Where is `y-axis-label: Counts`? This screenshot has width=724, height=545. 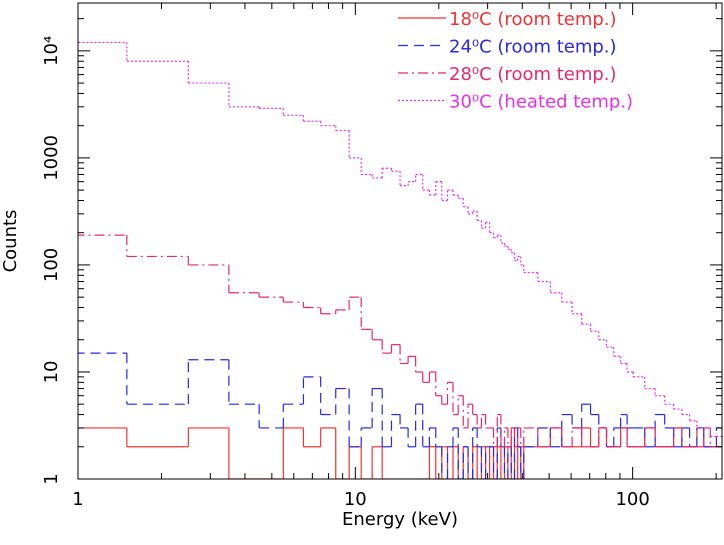
y-axis-label: Counts is located at coordinates (10, 241).